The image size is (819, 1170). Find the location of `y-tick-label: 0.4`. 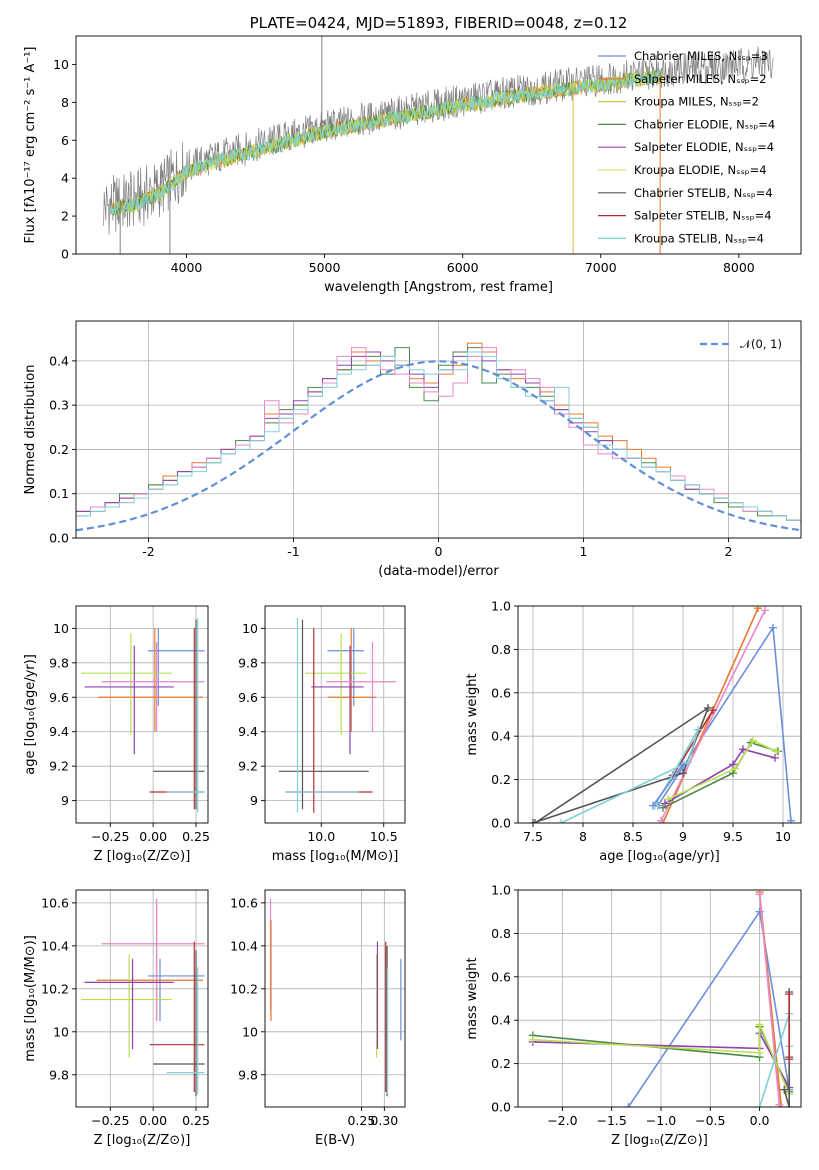

y-tick-label: 0.4 is located at coordinates (501, 736).